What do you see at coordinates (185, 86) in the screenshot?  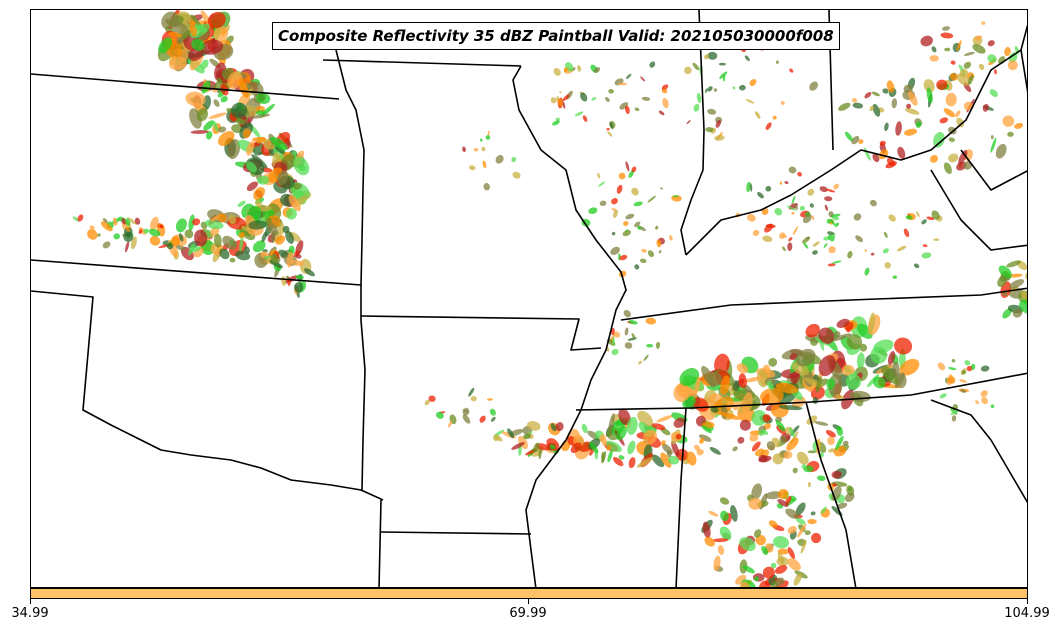 I see `boundary-nebraska-kansas` at bounding box center [185, 86].